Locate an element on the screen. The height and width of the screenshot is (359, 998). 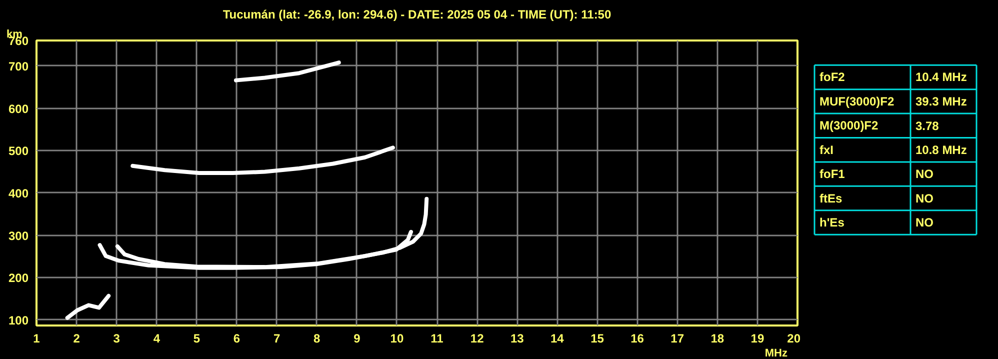
x-tick-label: 14 is located at coordinates (557, 339).